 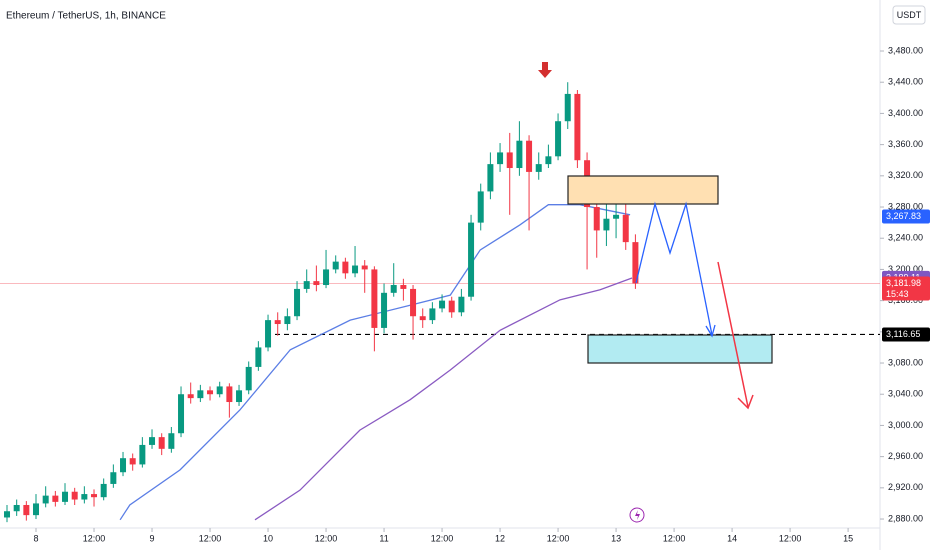 What do you see at coordinates (733, 334) in the screenshot?
I see `bear-arrow` at bounding box center [733, 334].